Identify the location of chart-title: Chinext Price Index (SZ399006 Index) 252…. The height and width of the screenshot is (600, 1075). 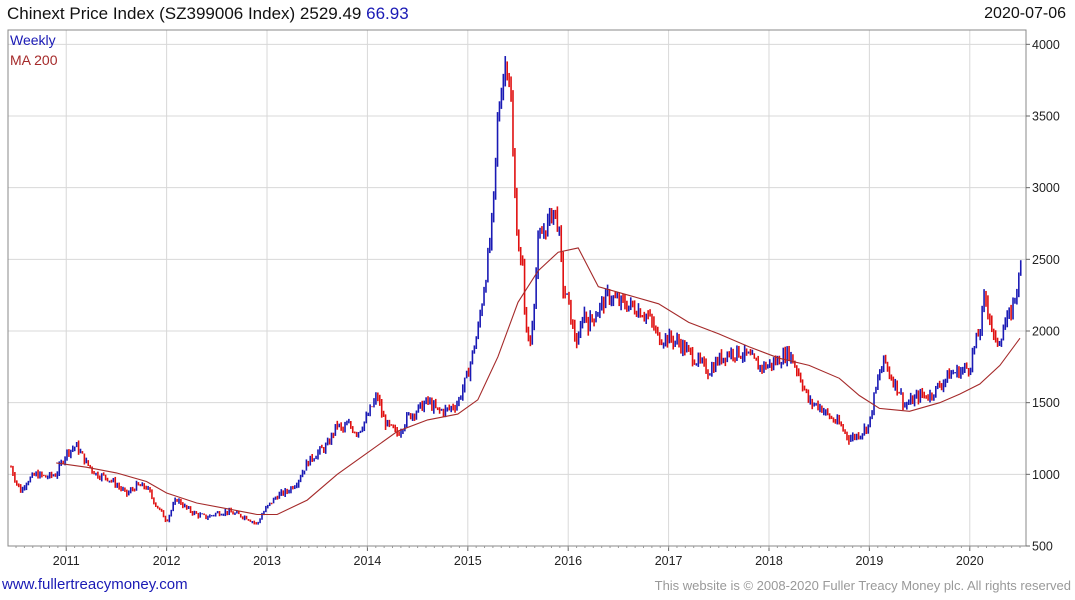
(208, 14).